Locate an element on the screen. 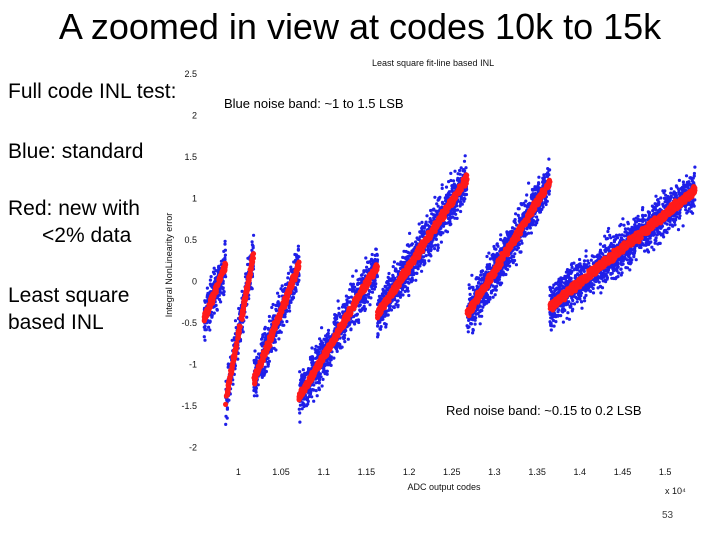  y-tick-label: -1 is located at coordinates (193, 365).